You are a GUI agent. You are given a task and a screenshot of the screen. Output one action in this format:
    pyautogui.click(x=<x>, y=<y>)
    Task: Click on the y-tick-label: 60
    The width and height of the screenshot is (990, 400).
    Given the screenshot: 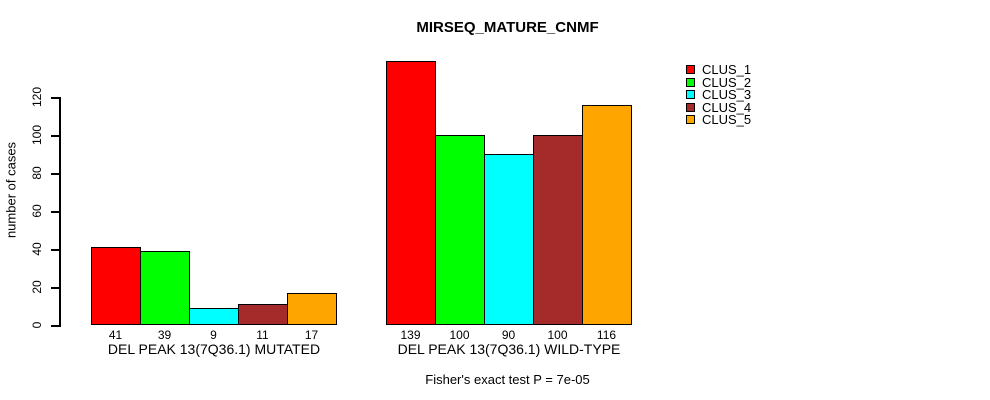 What is the action you would take?
    pyautogui.click(x=37, y=211)
    